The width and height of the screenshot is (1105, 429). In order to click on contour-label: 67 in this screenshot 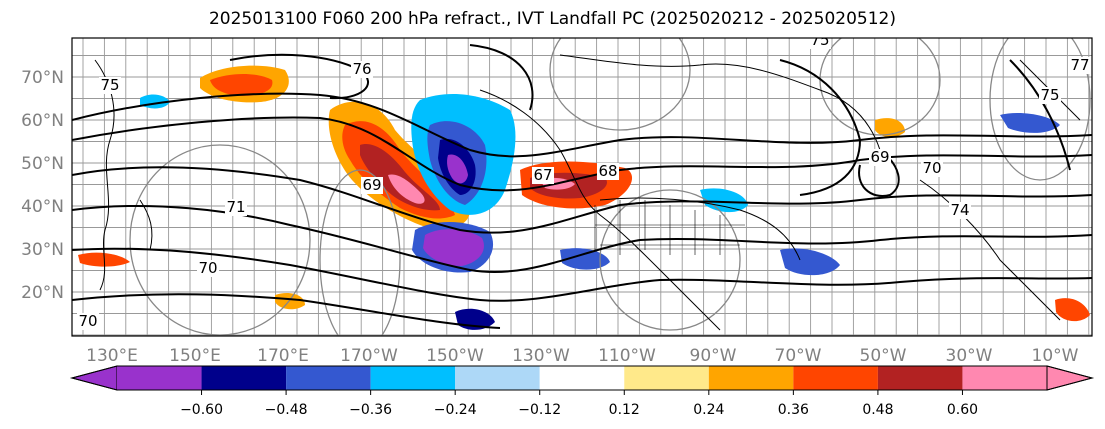, I will do `click(542, 175)`.